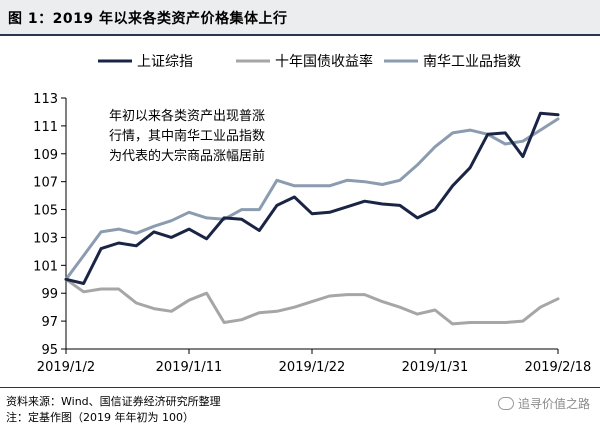 The height and width of the screenshot is (425, 600). Describe the element at coordinates (45, 183) in the screenshot. I see `y-tick-label: 107` at that location.